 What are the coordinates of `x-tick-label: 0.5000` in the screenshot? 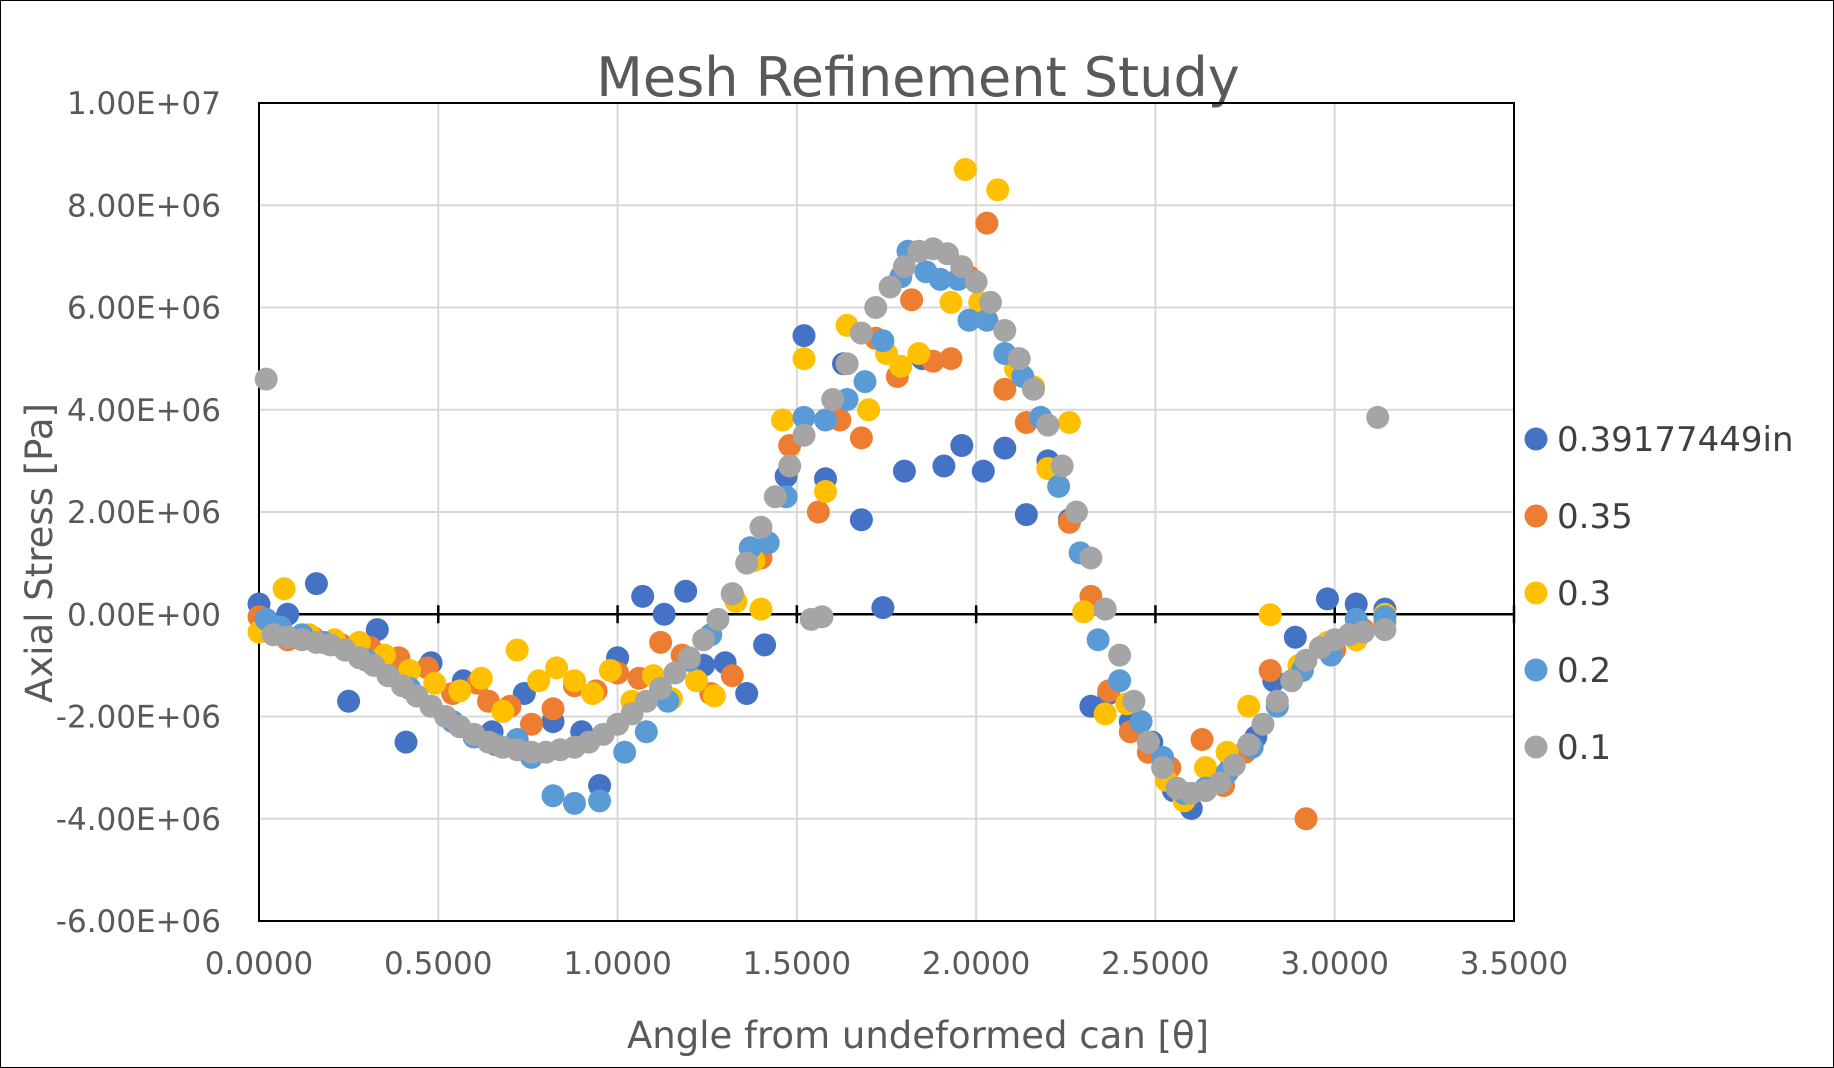 It's located at (438, 964).